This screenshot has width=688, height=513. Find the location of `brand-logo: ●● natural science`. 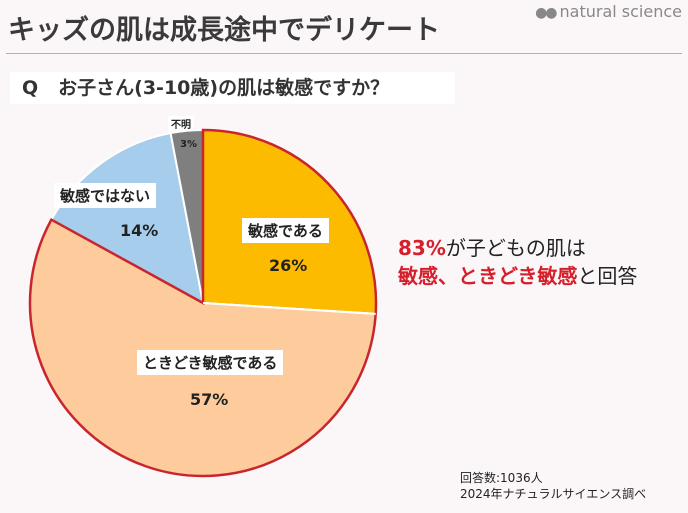

brand-logo: ●● natural science is located at coordinates (608, 11).